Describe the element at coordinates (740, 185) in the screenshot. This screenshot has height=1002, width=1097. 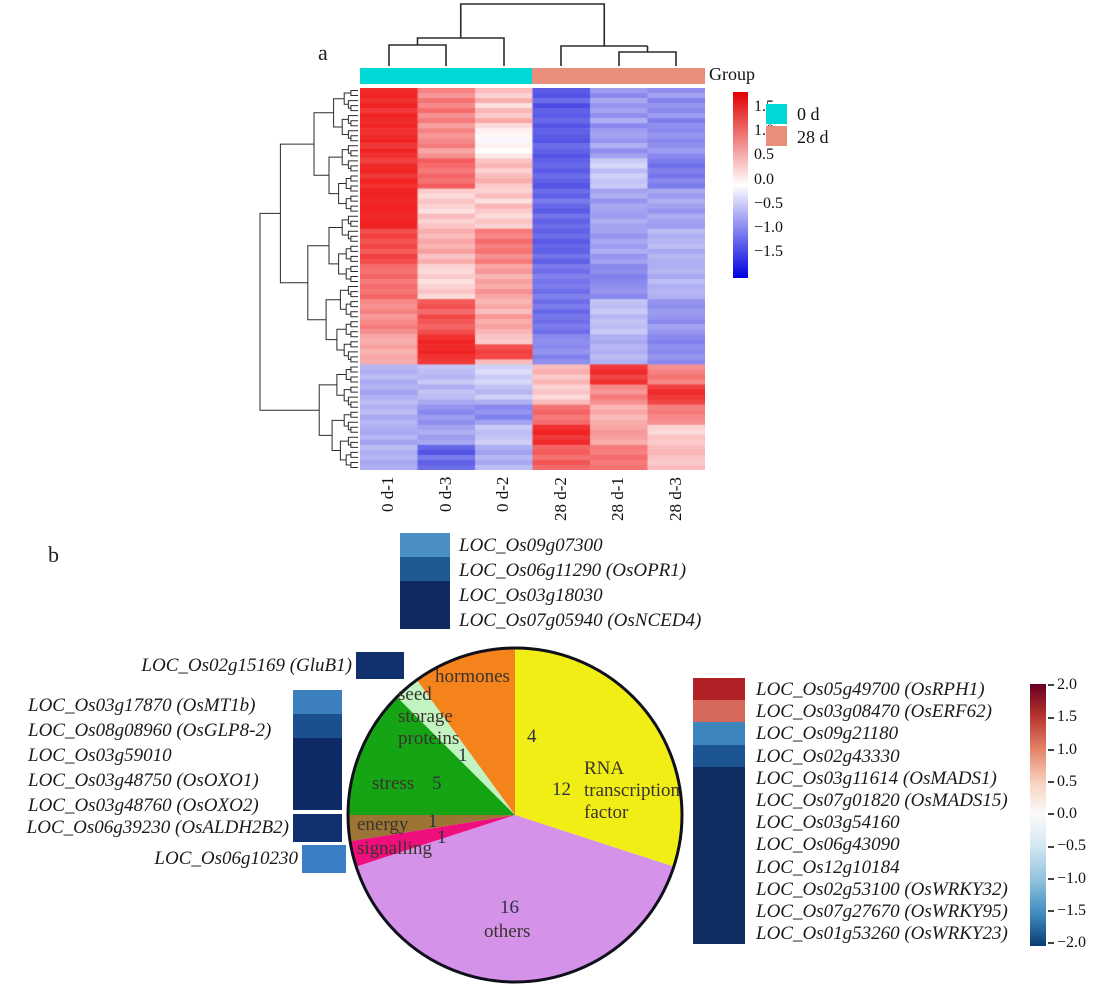
I see `heatmap-colorbar` at that location.